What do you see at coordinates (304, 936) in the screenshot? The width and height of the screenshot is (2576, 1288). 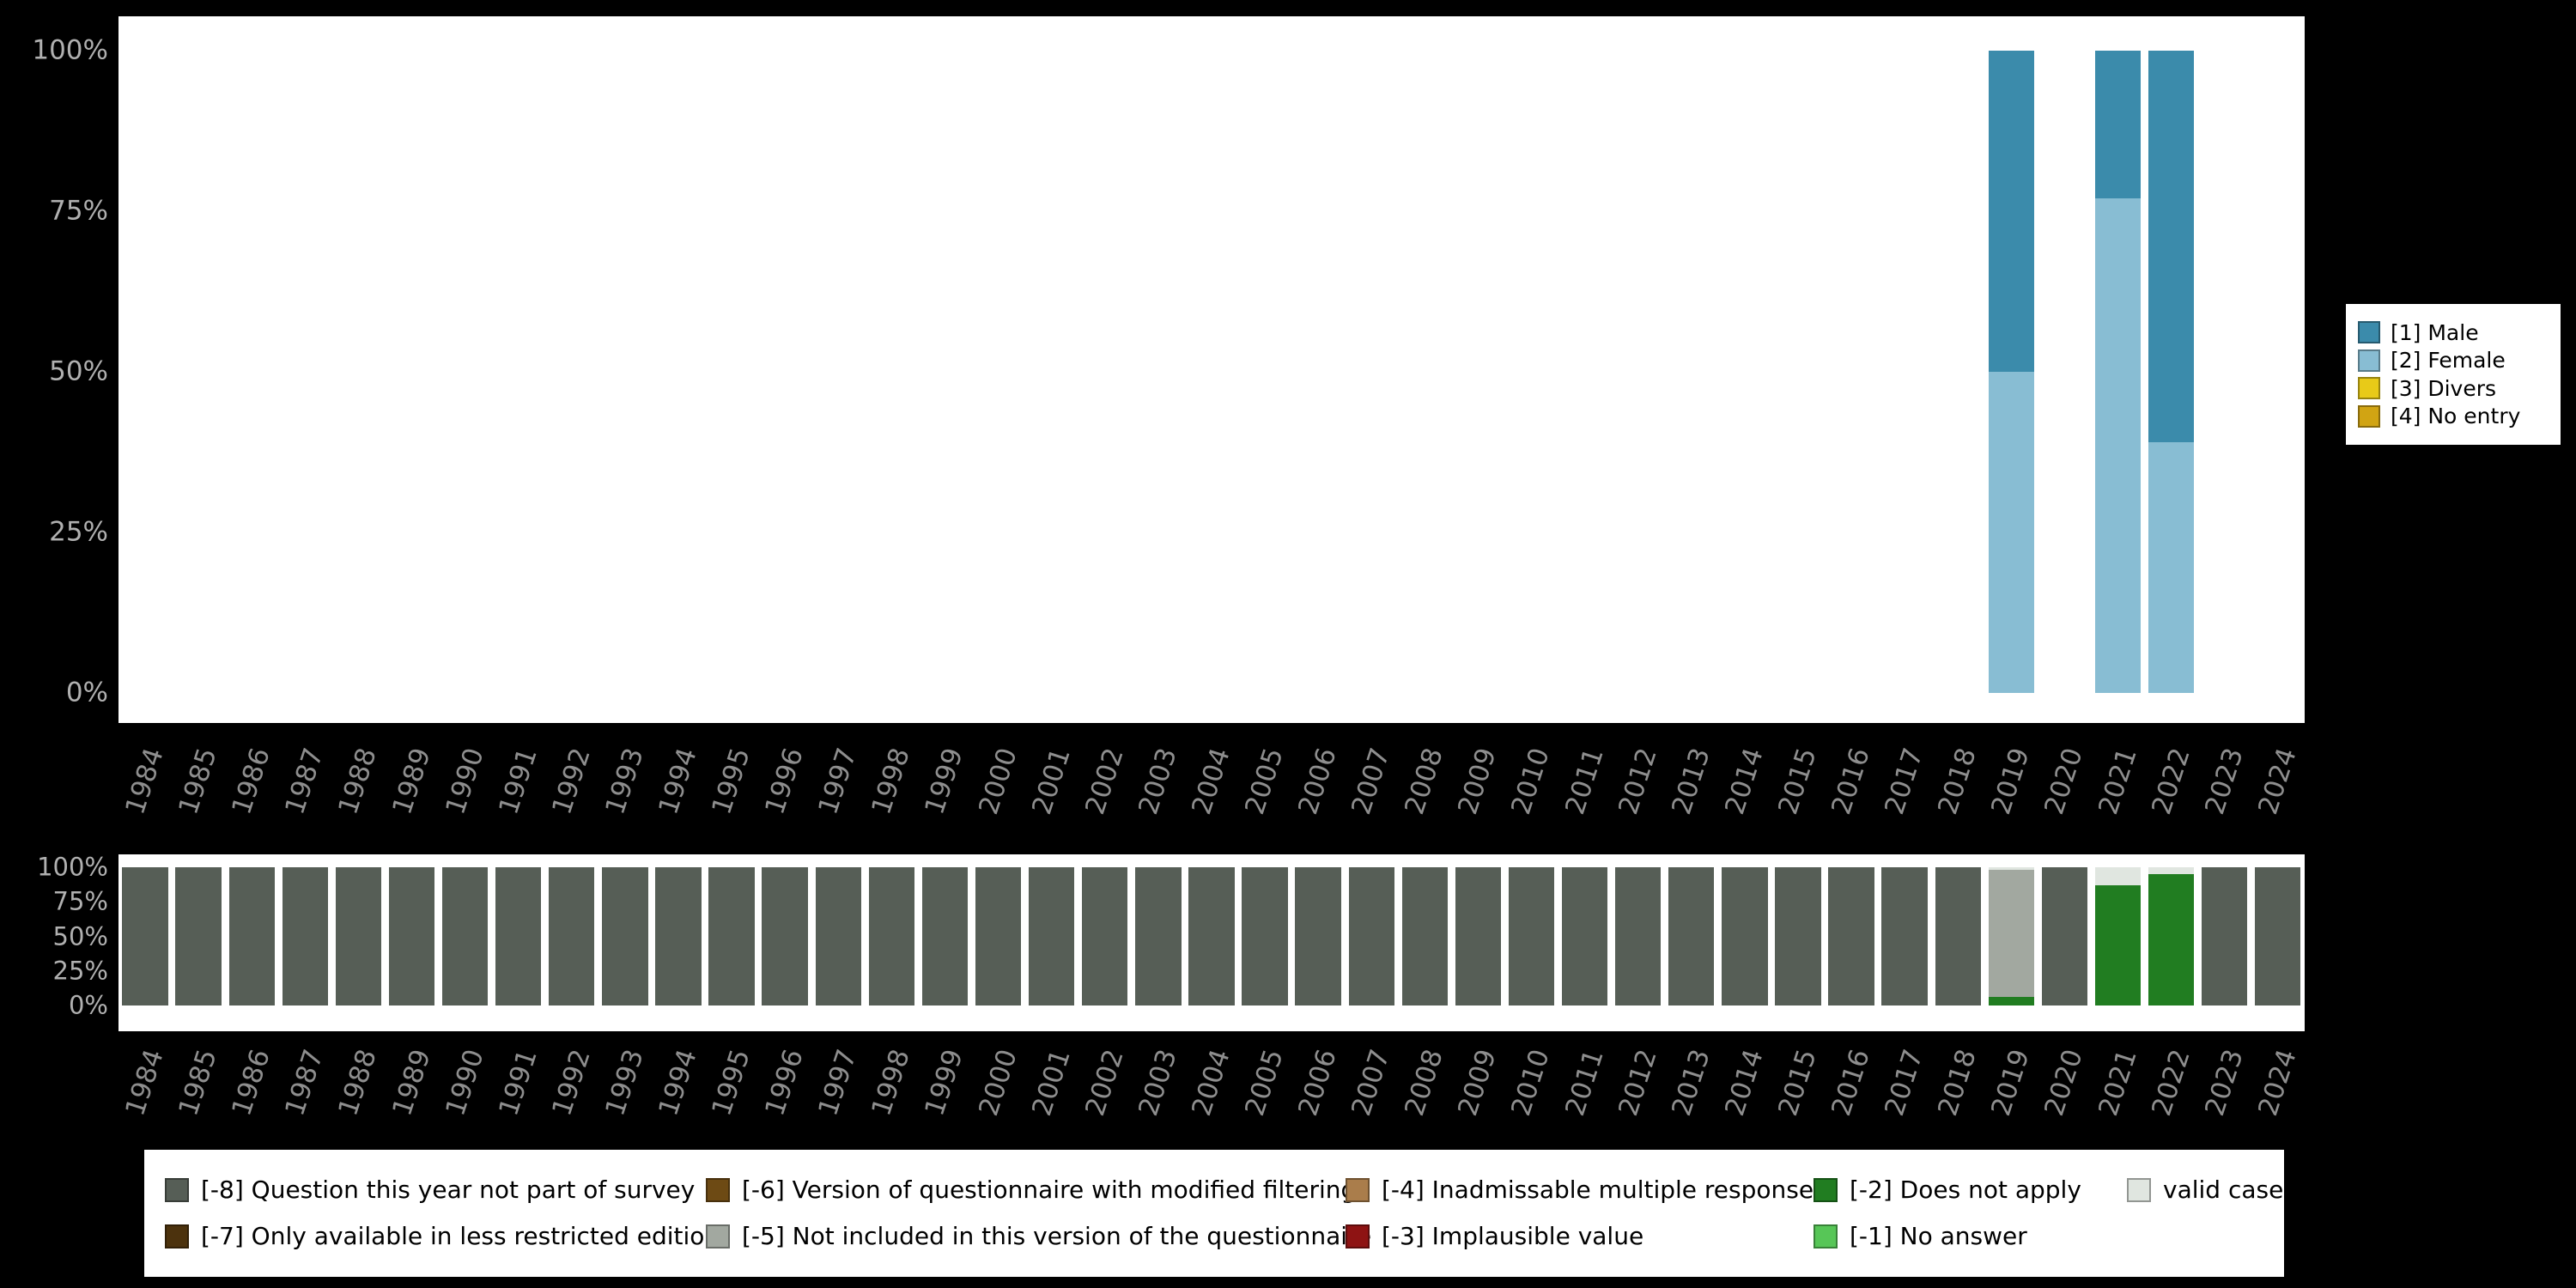 I see `bar-slot-1987` at bounding box center [304, 936].